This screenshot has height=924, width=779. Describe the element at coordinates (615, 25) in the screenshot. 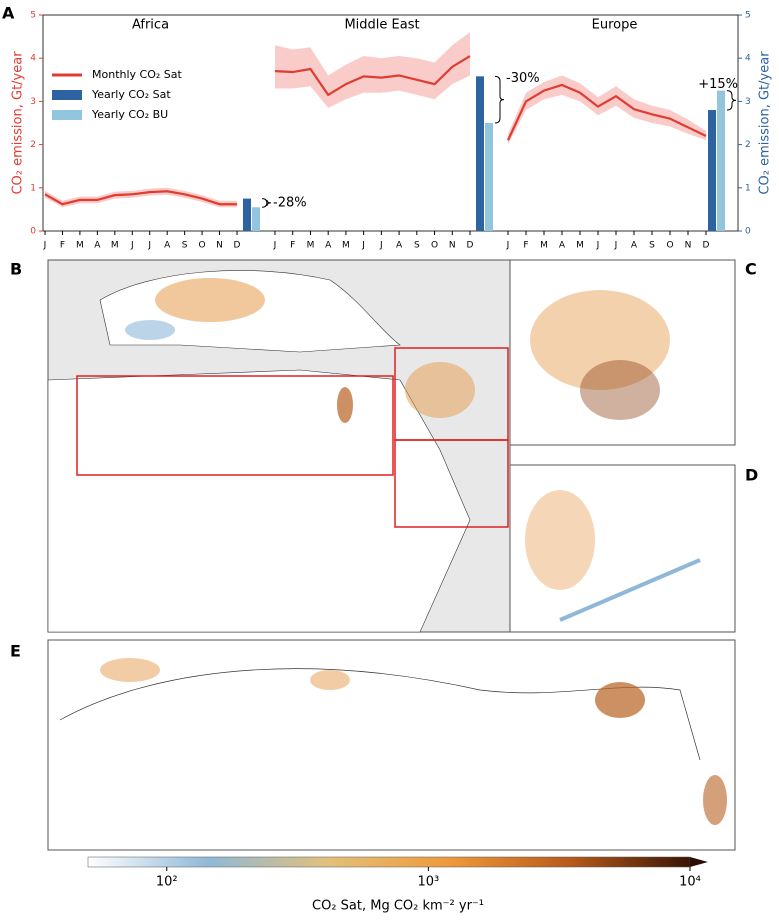

I see `region-title: Europe` at that location.